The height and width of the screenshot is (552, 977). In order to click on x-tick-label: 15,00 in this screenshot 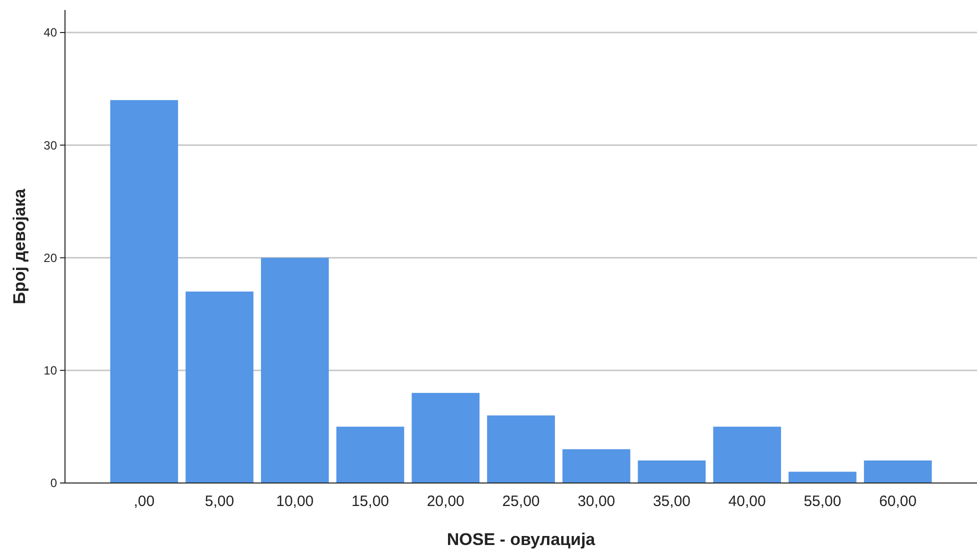, I will do `click(370, 501)`.